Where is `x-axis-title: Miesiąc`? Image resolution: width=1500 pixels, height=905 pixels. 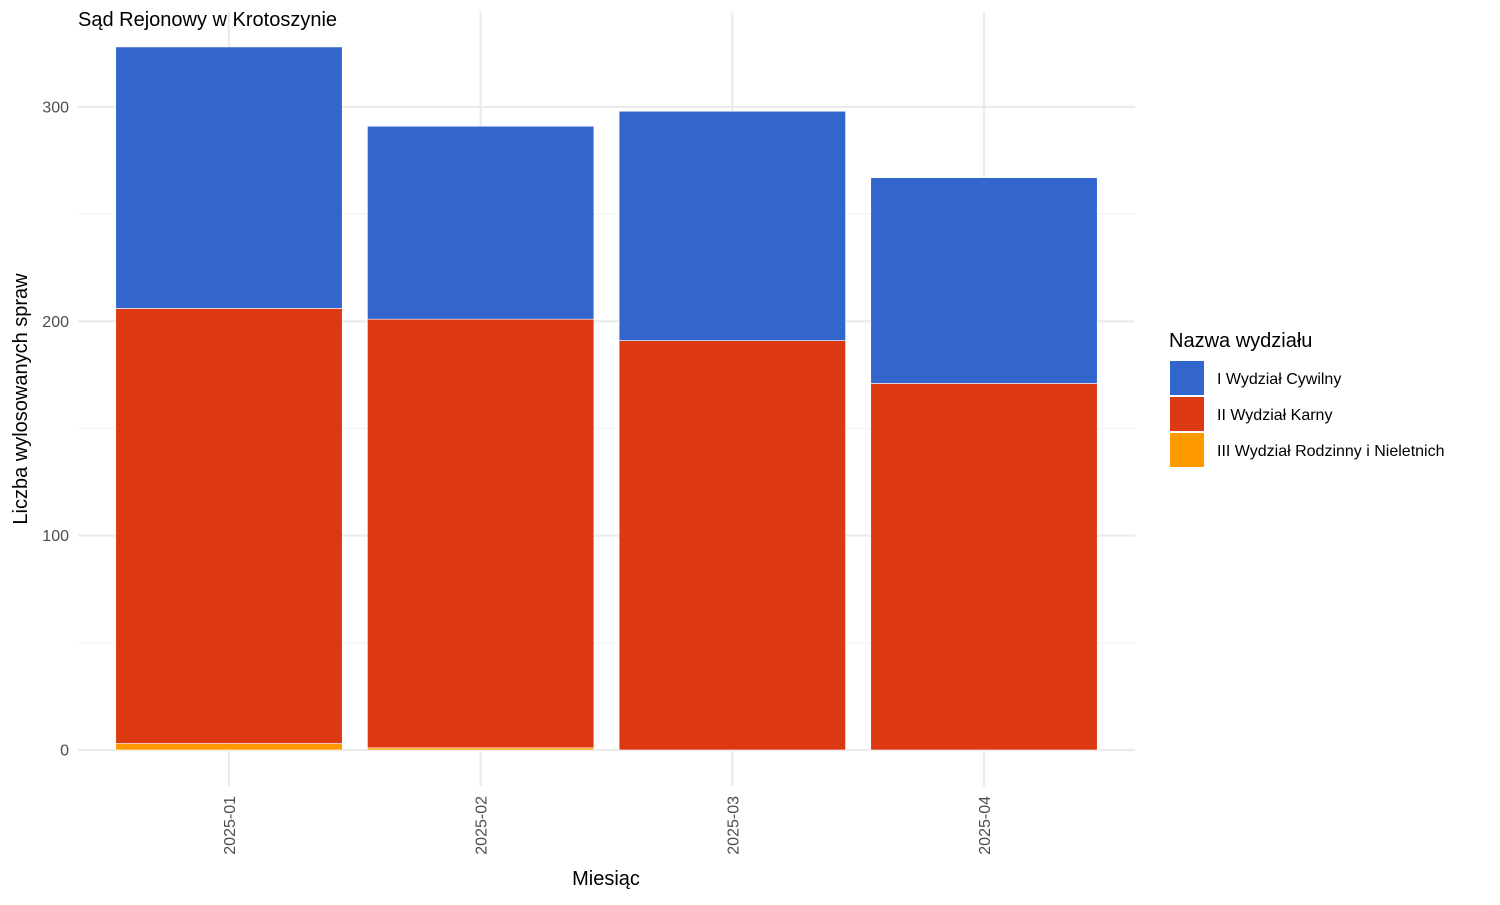
x-axis-title: Miesiąc is located at coordinates (606, 879).